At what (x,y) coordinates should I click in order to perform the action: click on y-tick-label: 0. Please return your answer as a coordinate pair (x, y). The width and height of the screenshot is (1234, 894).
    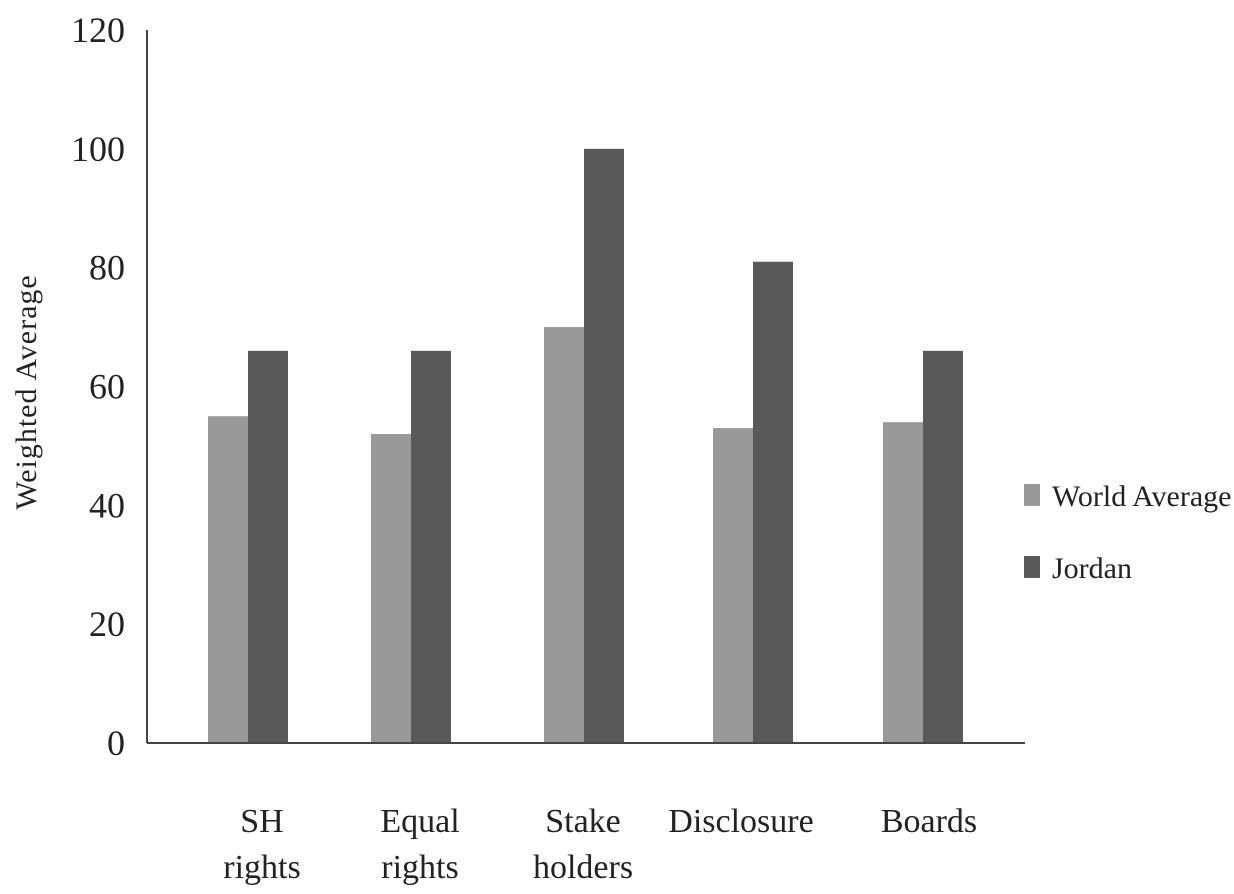
    Looking at the image, I should click on (116, 743).